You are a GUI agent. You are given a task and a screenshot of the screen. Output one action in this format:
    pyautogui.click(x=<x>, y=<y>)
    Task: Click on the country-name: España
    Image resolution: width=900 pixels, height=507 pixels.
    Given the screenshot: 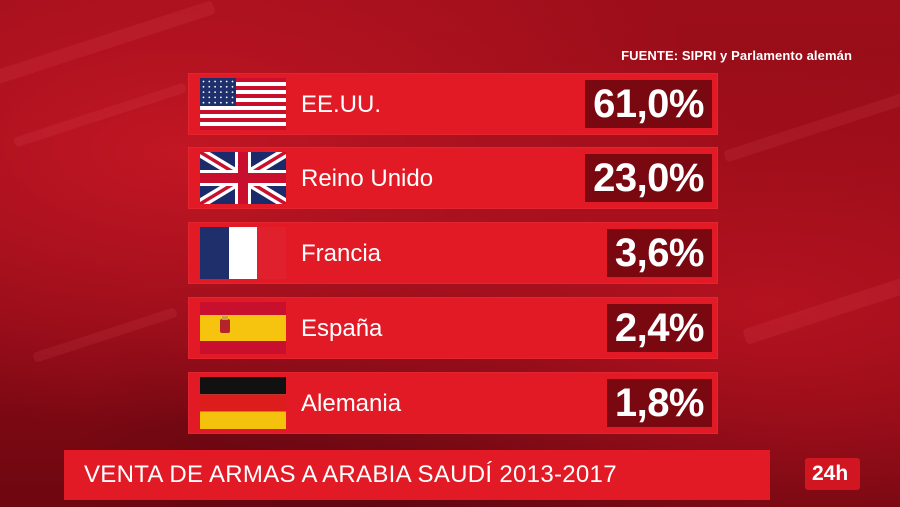 What is the action you would take?
    pyautogui.click(x=342, y=328)
    